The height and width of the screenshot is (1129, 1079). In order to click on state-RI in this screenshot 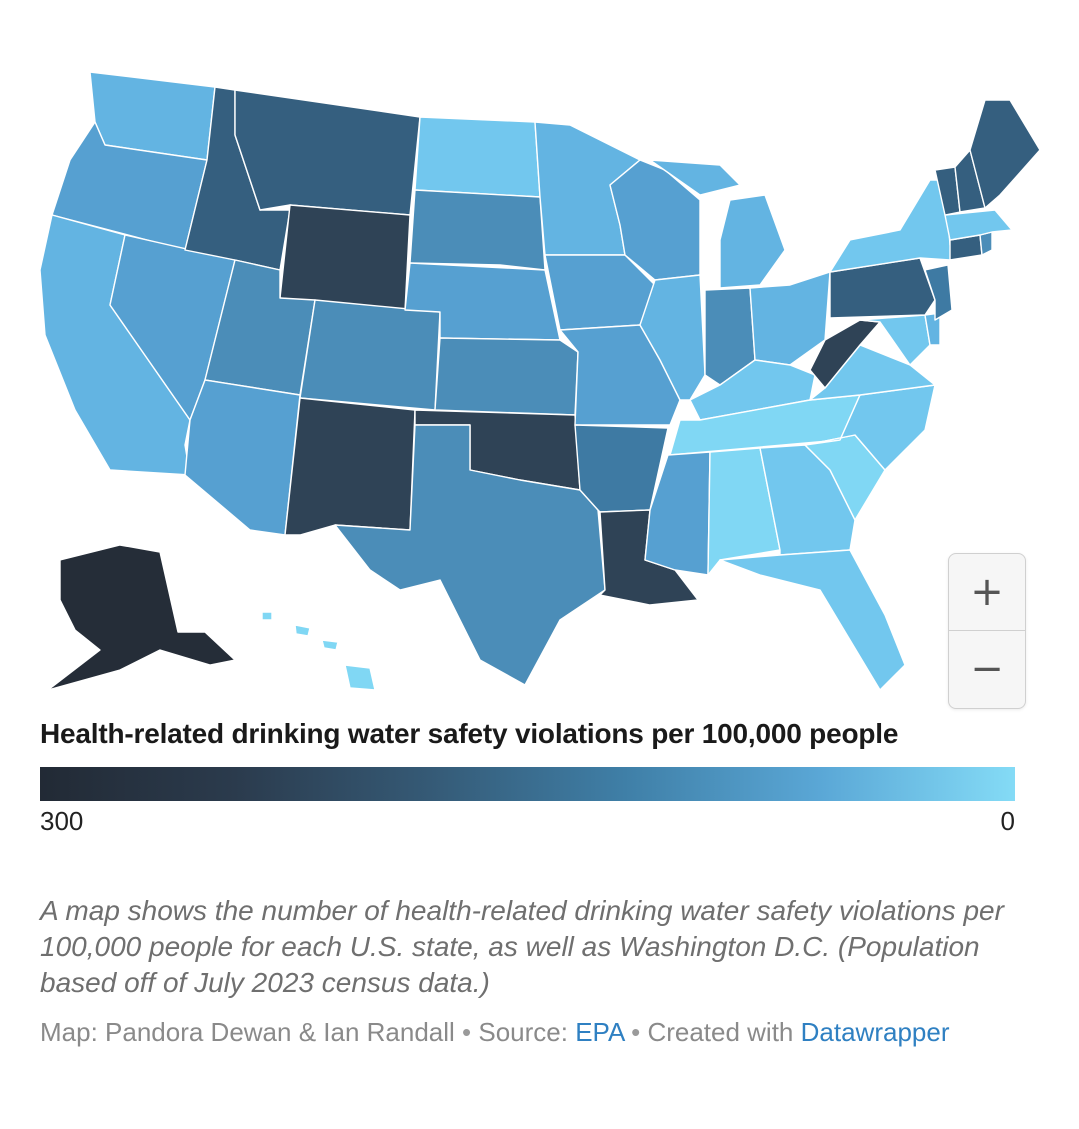, I will do `click(986, 243)`.